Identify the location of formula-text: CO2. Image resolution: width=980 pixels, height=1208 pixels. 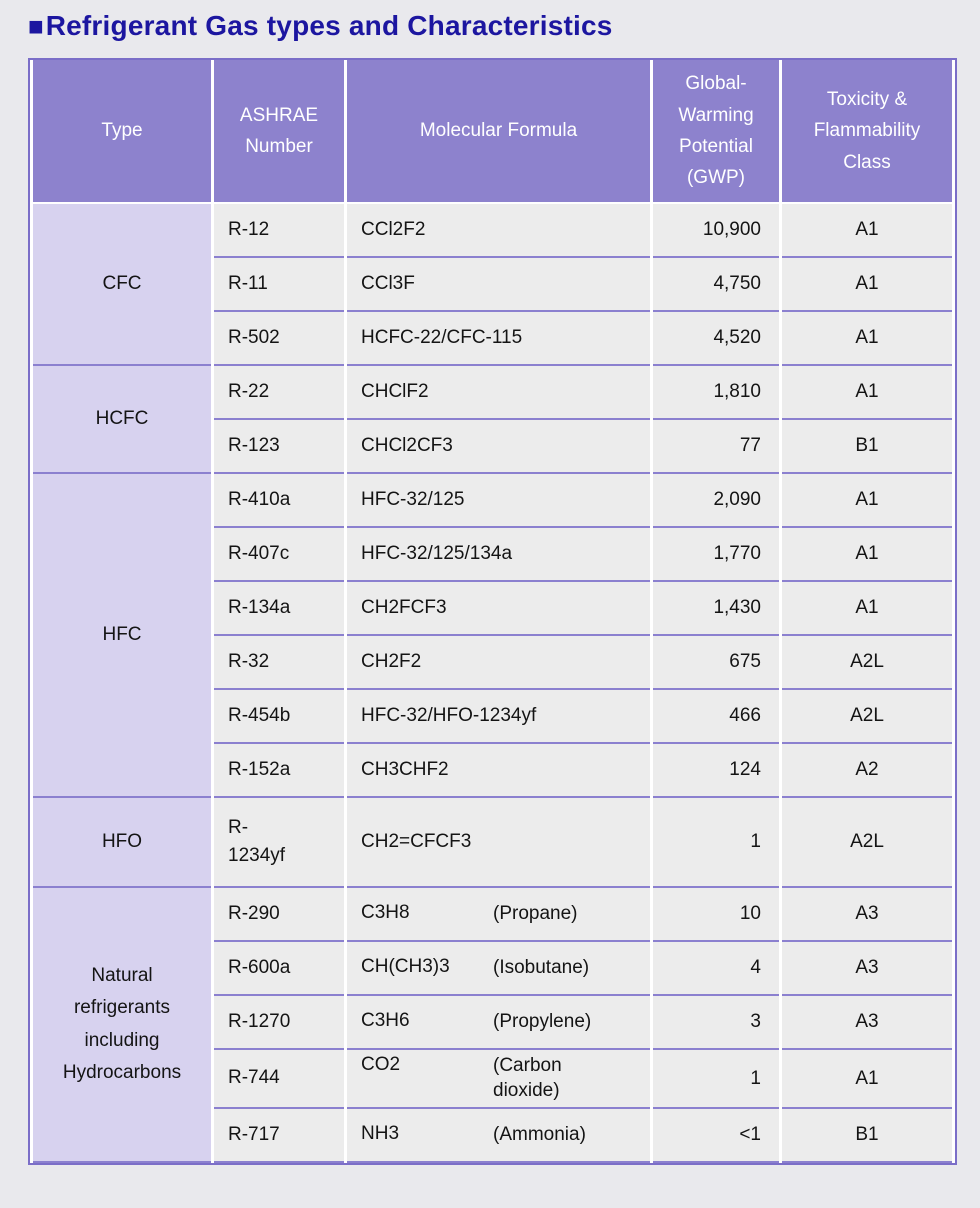
(381, 1064).